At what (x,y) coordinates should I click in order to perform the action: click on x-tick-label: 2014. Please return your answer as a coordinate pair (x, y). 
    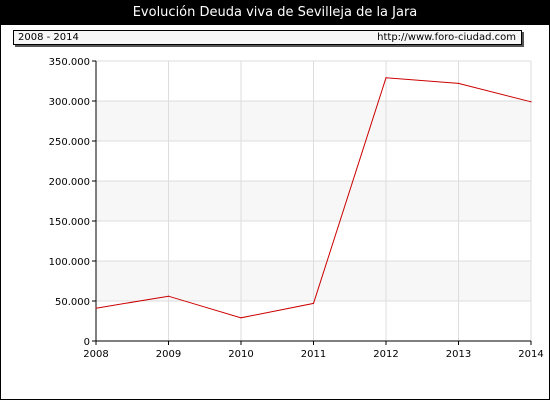
    Looking at the image, I should click on (530, 354).